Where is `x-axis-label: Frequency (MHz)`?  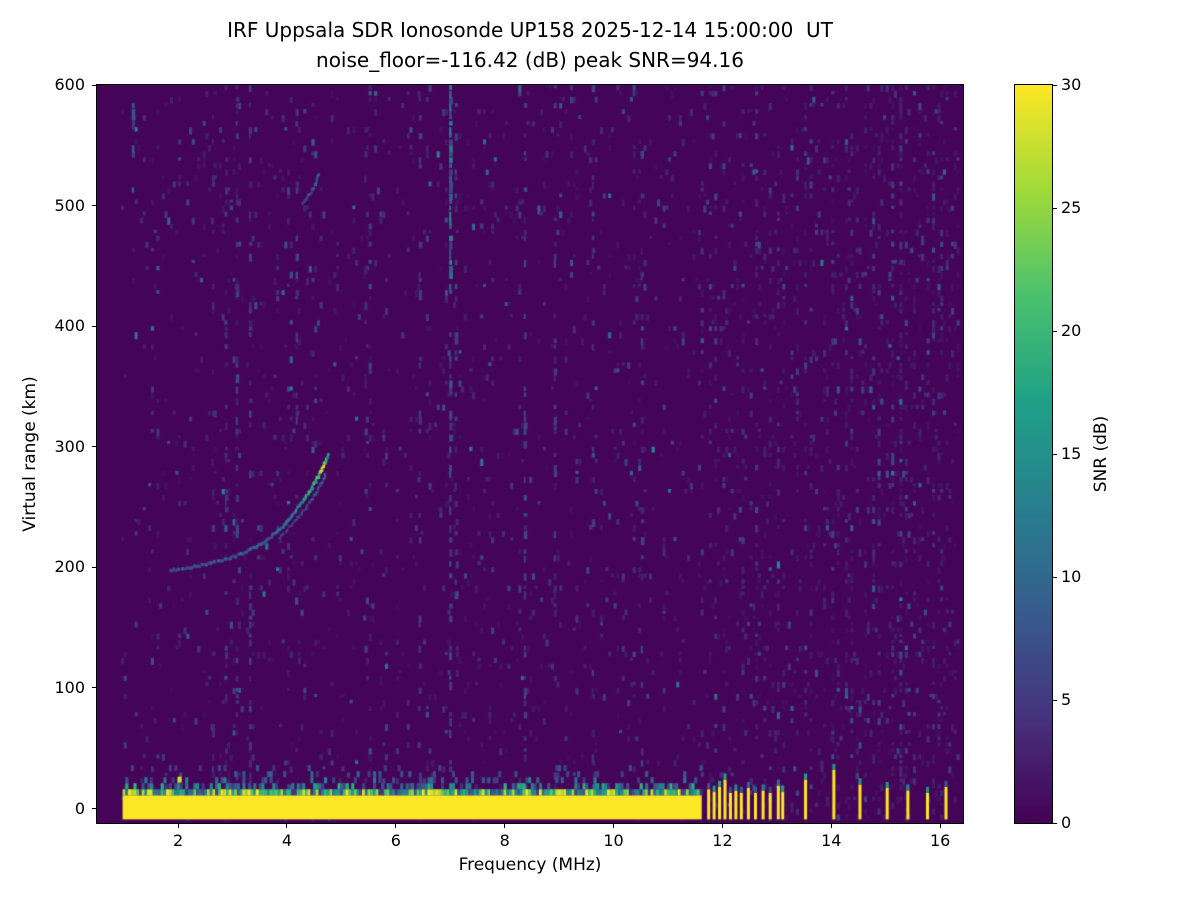 x-axis-label: Frequency (MHz) is located at coordinates (530, 865).